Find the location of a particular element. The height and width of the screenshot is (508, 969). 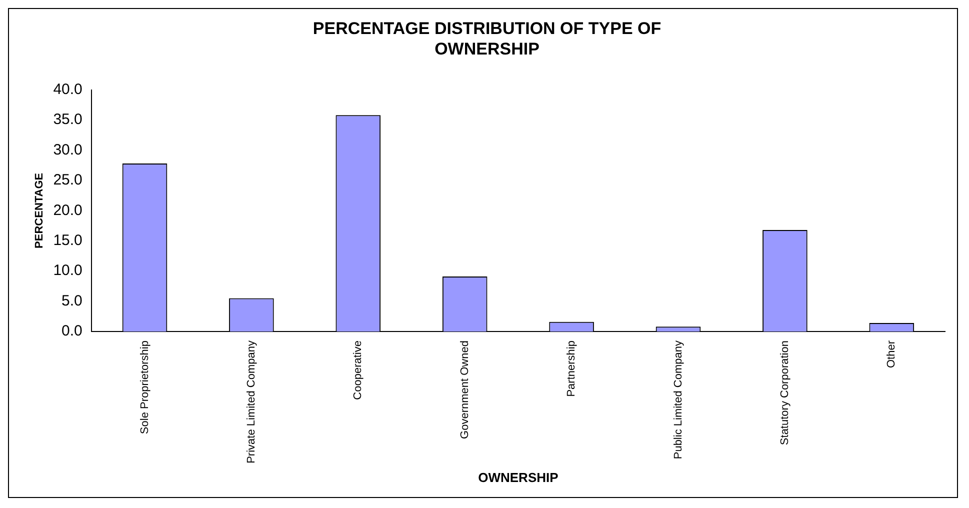

y-tick-label: 40.0 is located at coordinates (67, 89).